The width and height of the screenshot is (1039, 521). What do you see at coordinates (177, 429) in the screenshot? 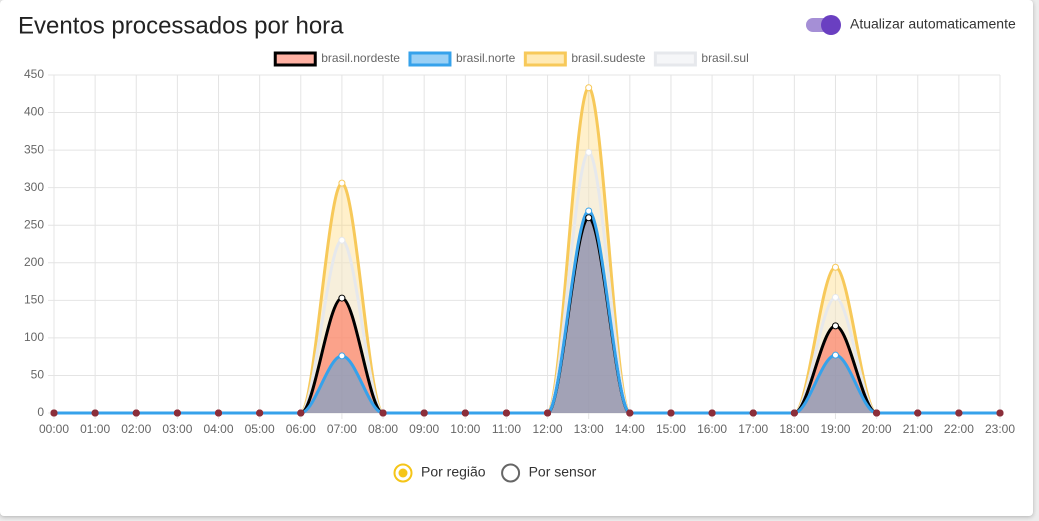
I see `x-tick-label: 03:00` at bounding box center [177, 429].